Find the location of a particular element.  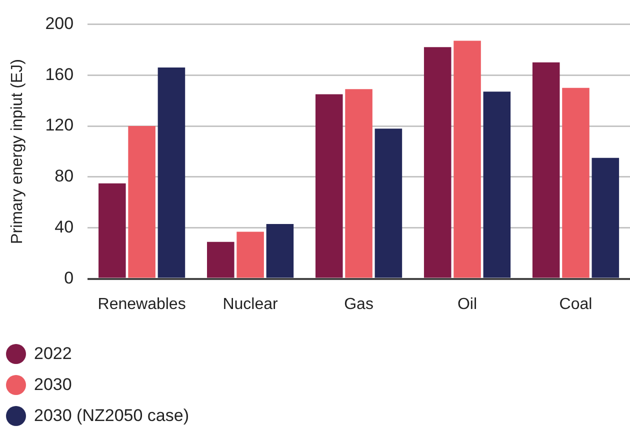

legend-label: 2030 (NZ2050 case) is located at coordinates (111, 416).